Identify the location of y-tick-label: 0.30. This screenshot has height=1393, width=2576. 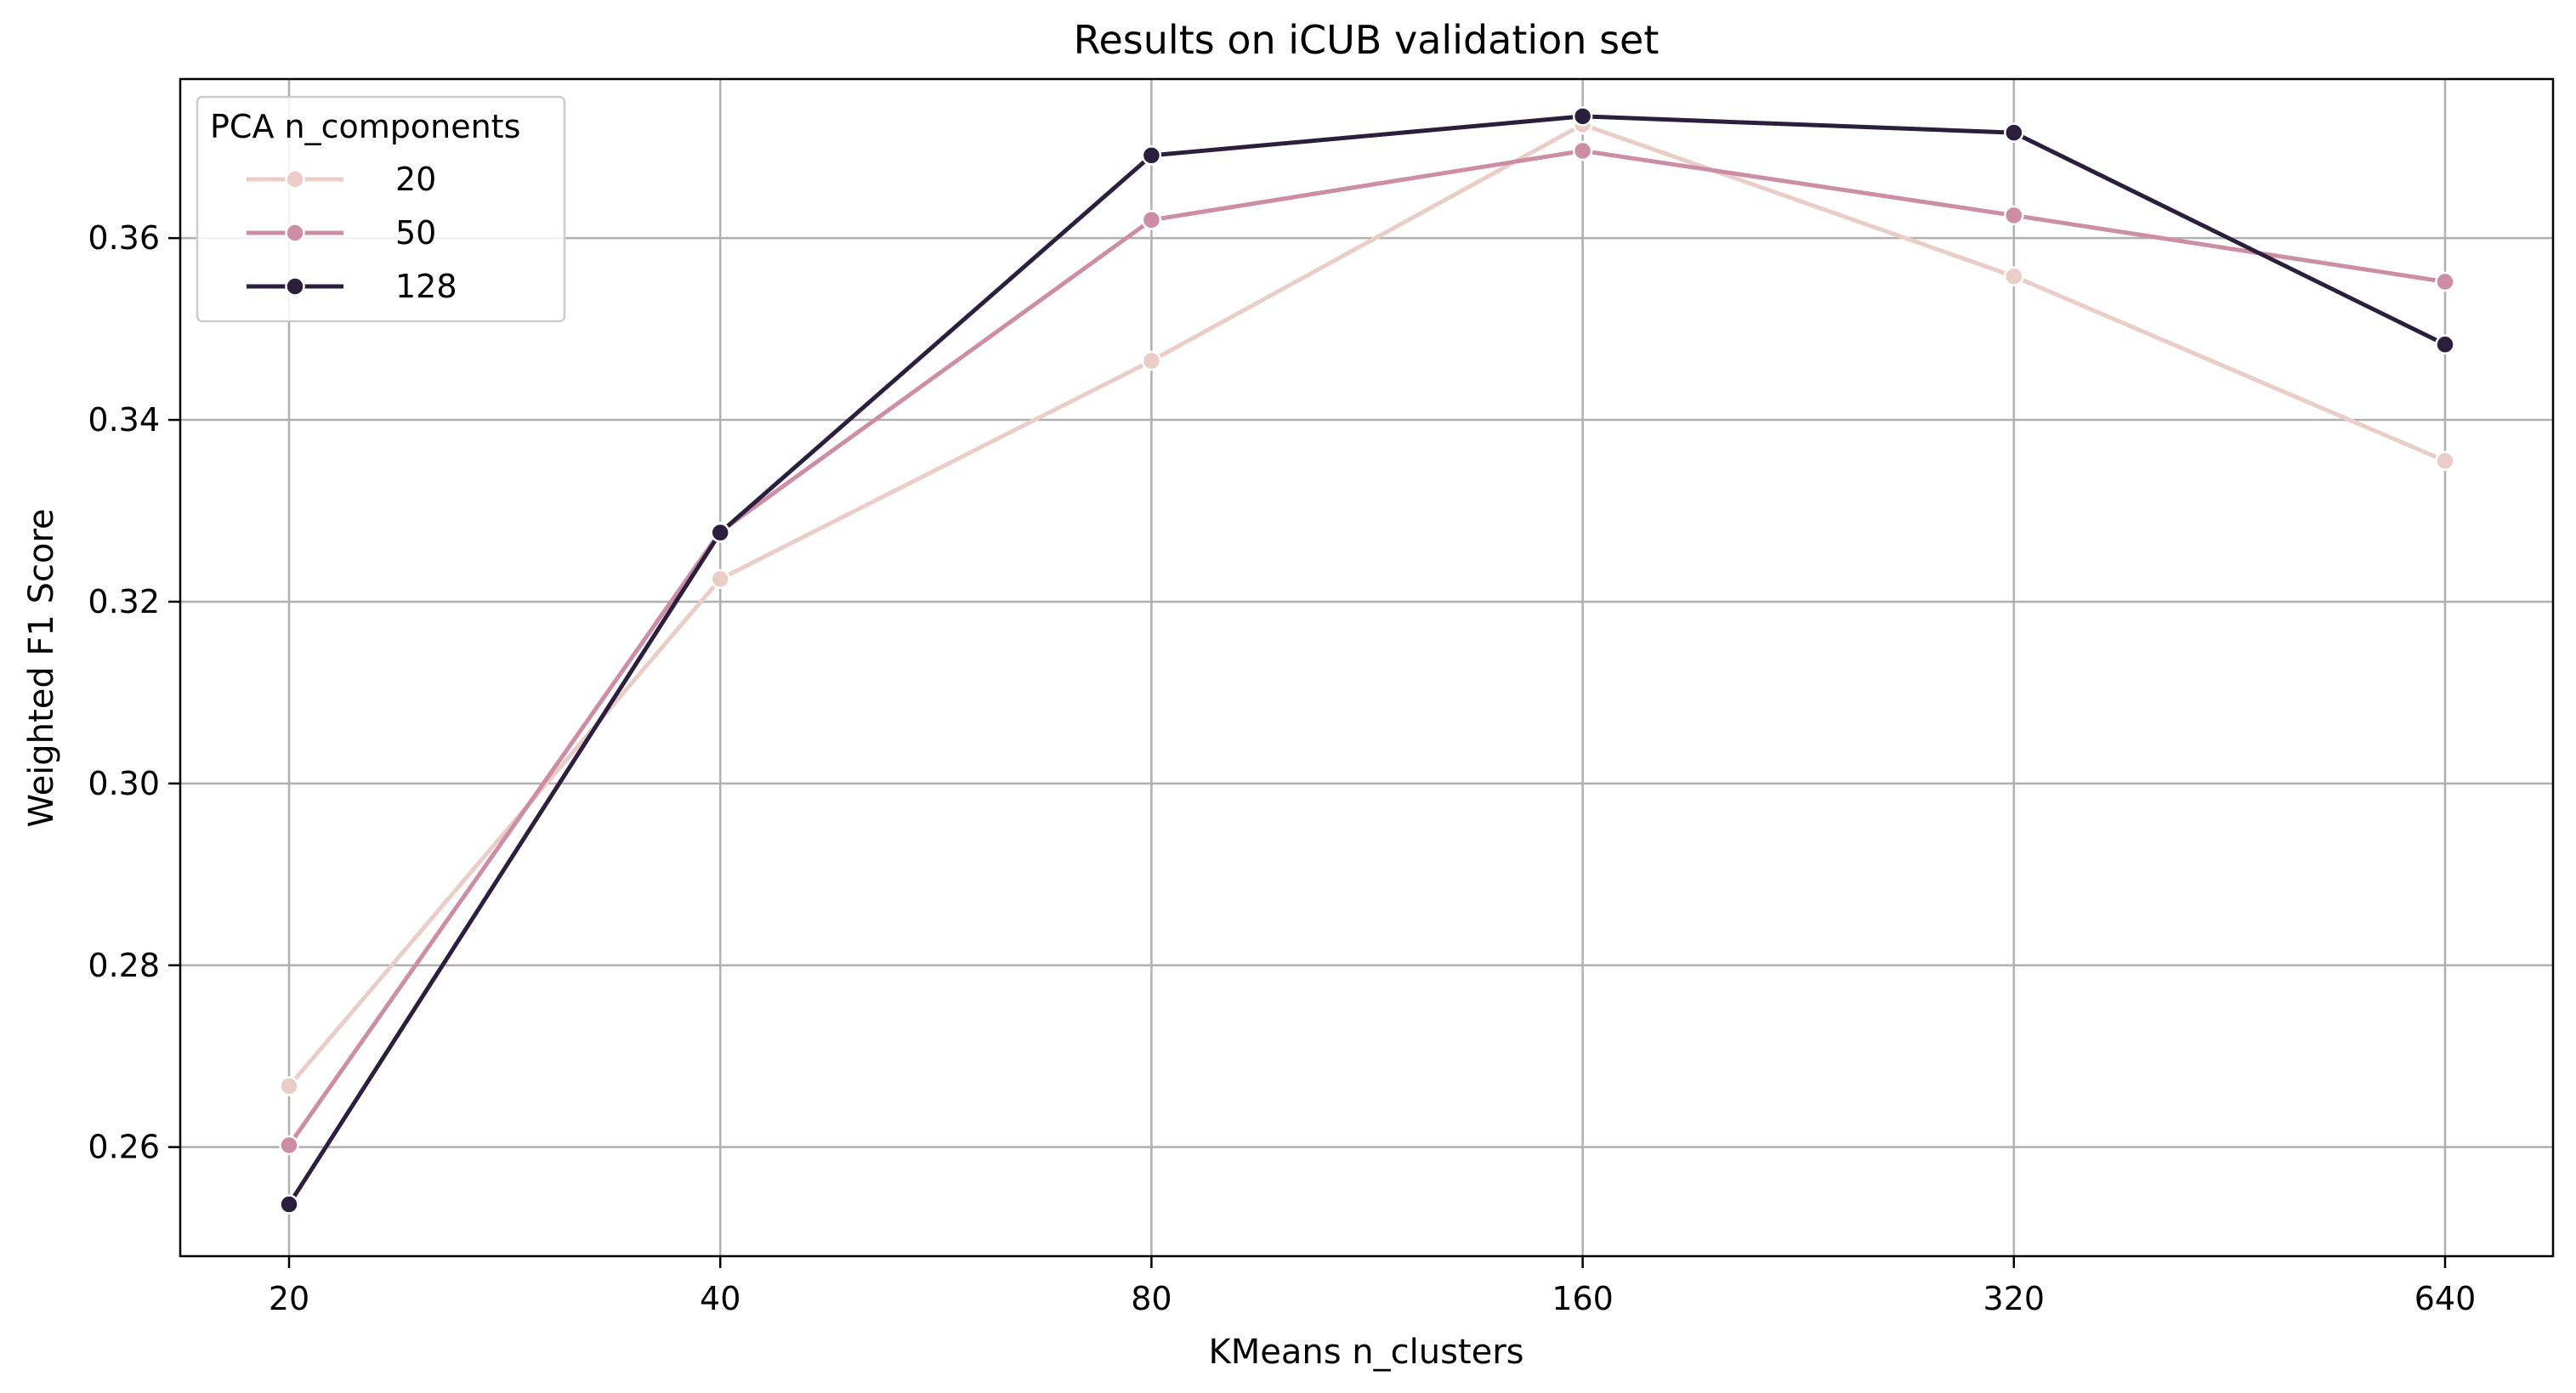
(124, 783).